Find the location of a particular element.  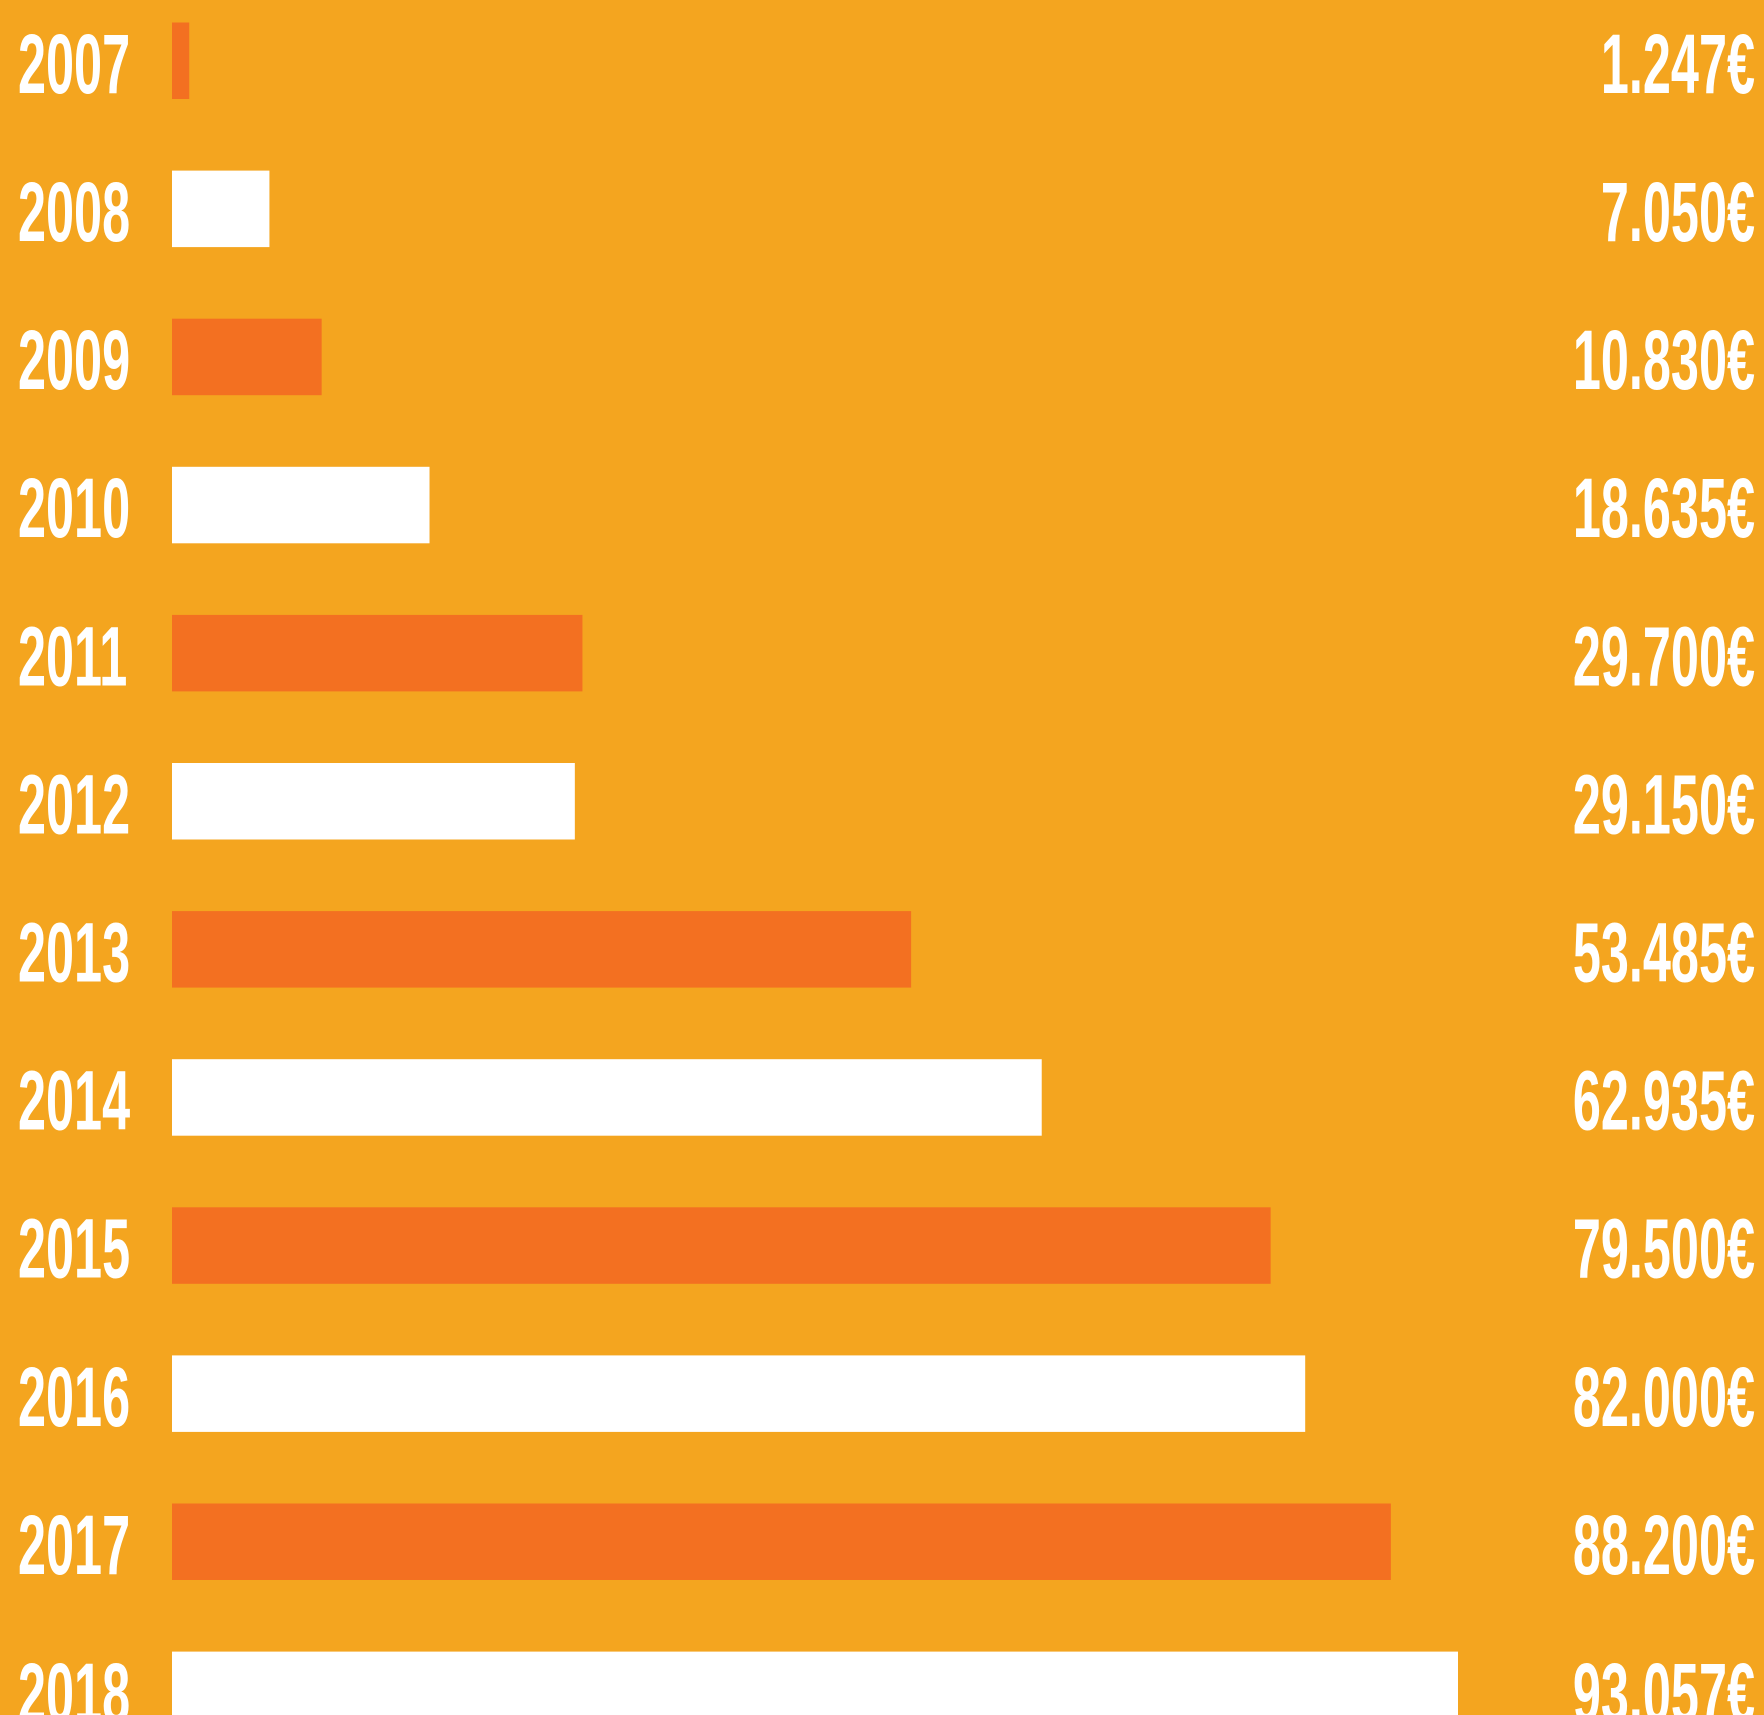

value-label: 1.247€ is located at coordinates (1678, 63).